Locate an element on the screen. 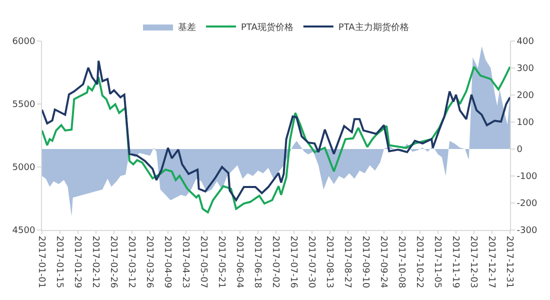  x-tick-label: 2017-04-09 is located at coordinates (167, 262).